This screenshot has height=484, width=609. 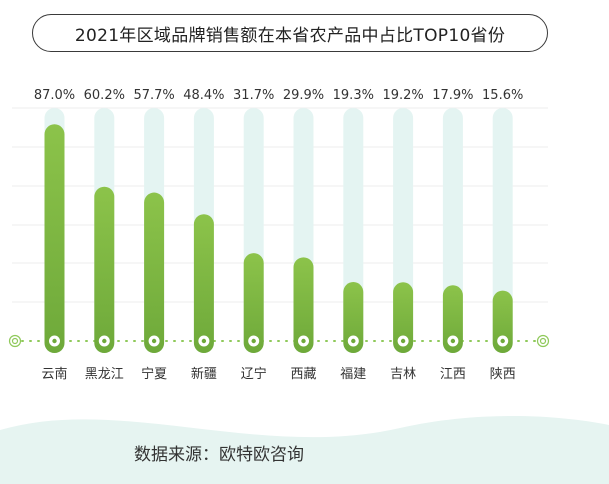 What do you see at coordinates (203, 95) in the screenshot?
I see `data-label: 48.4%` at bounding box center [203, 95].